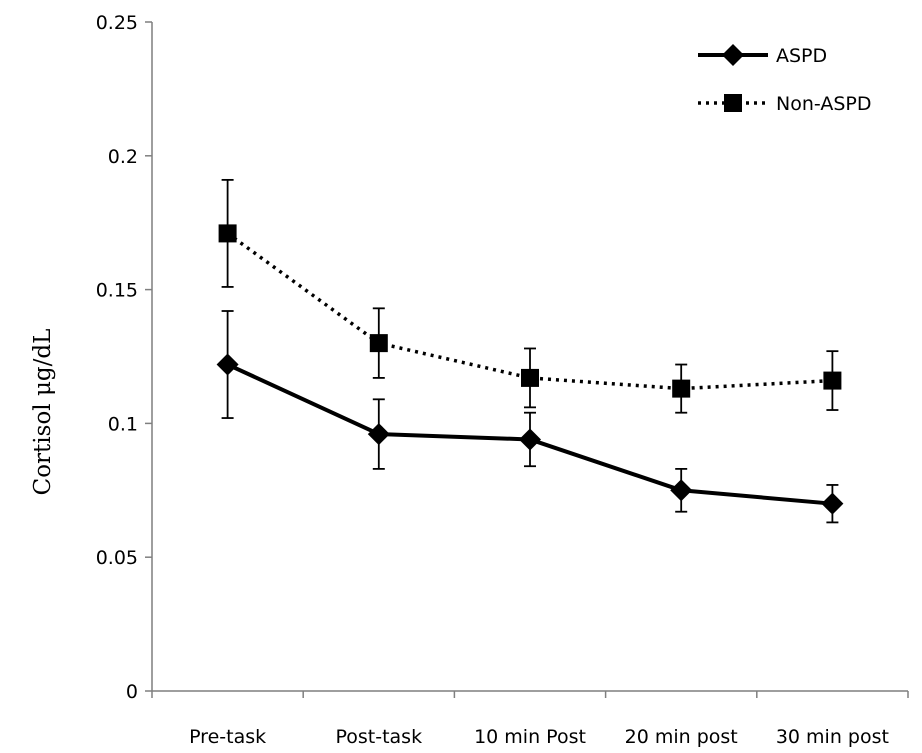  Describe the element at coordinates (117, 558) in the screenshot. I see `y-tick-label: 0.05` at that location.